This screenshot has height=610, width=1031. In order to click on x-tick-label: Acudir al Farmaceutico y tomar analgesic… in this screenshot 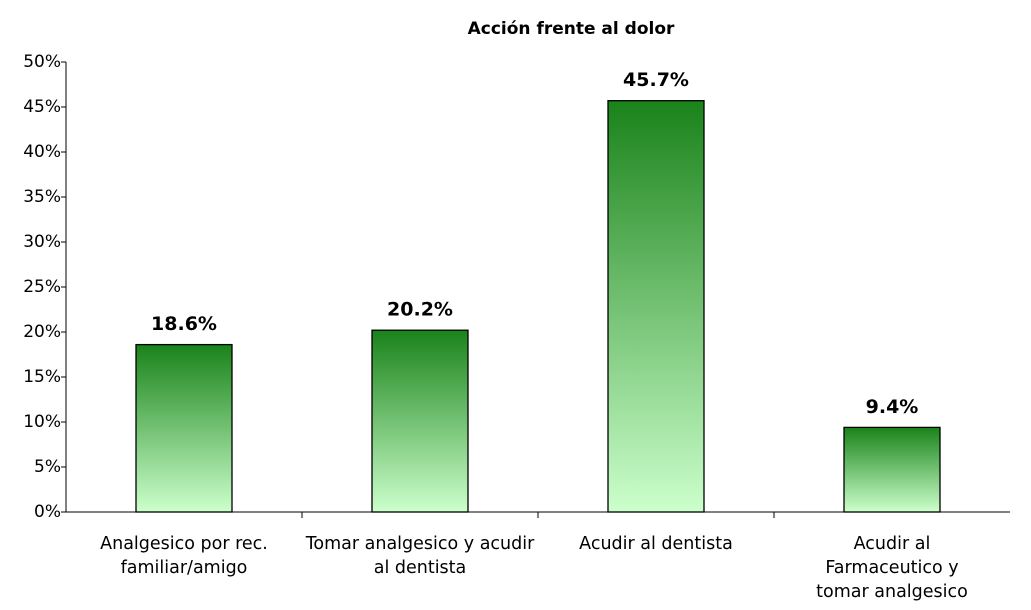, I will do `click(892, 568)`.